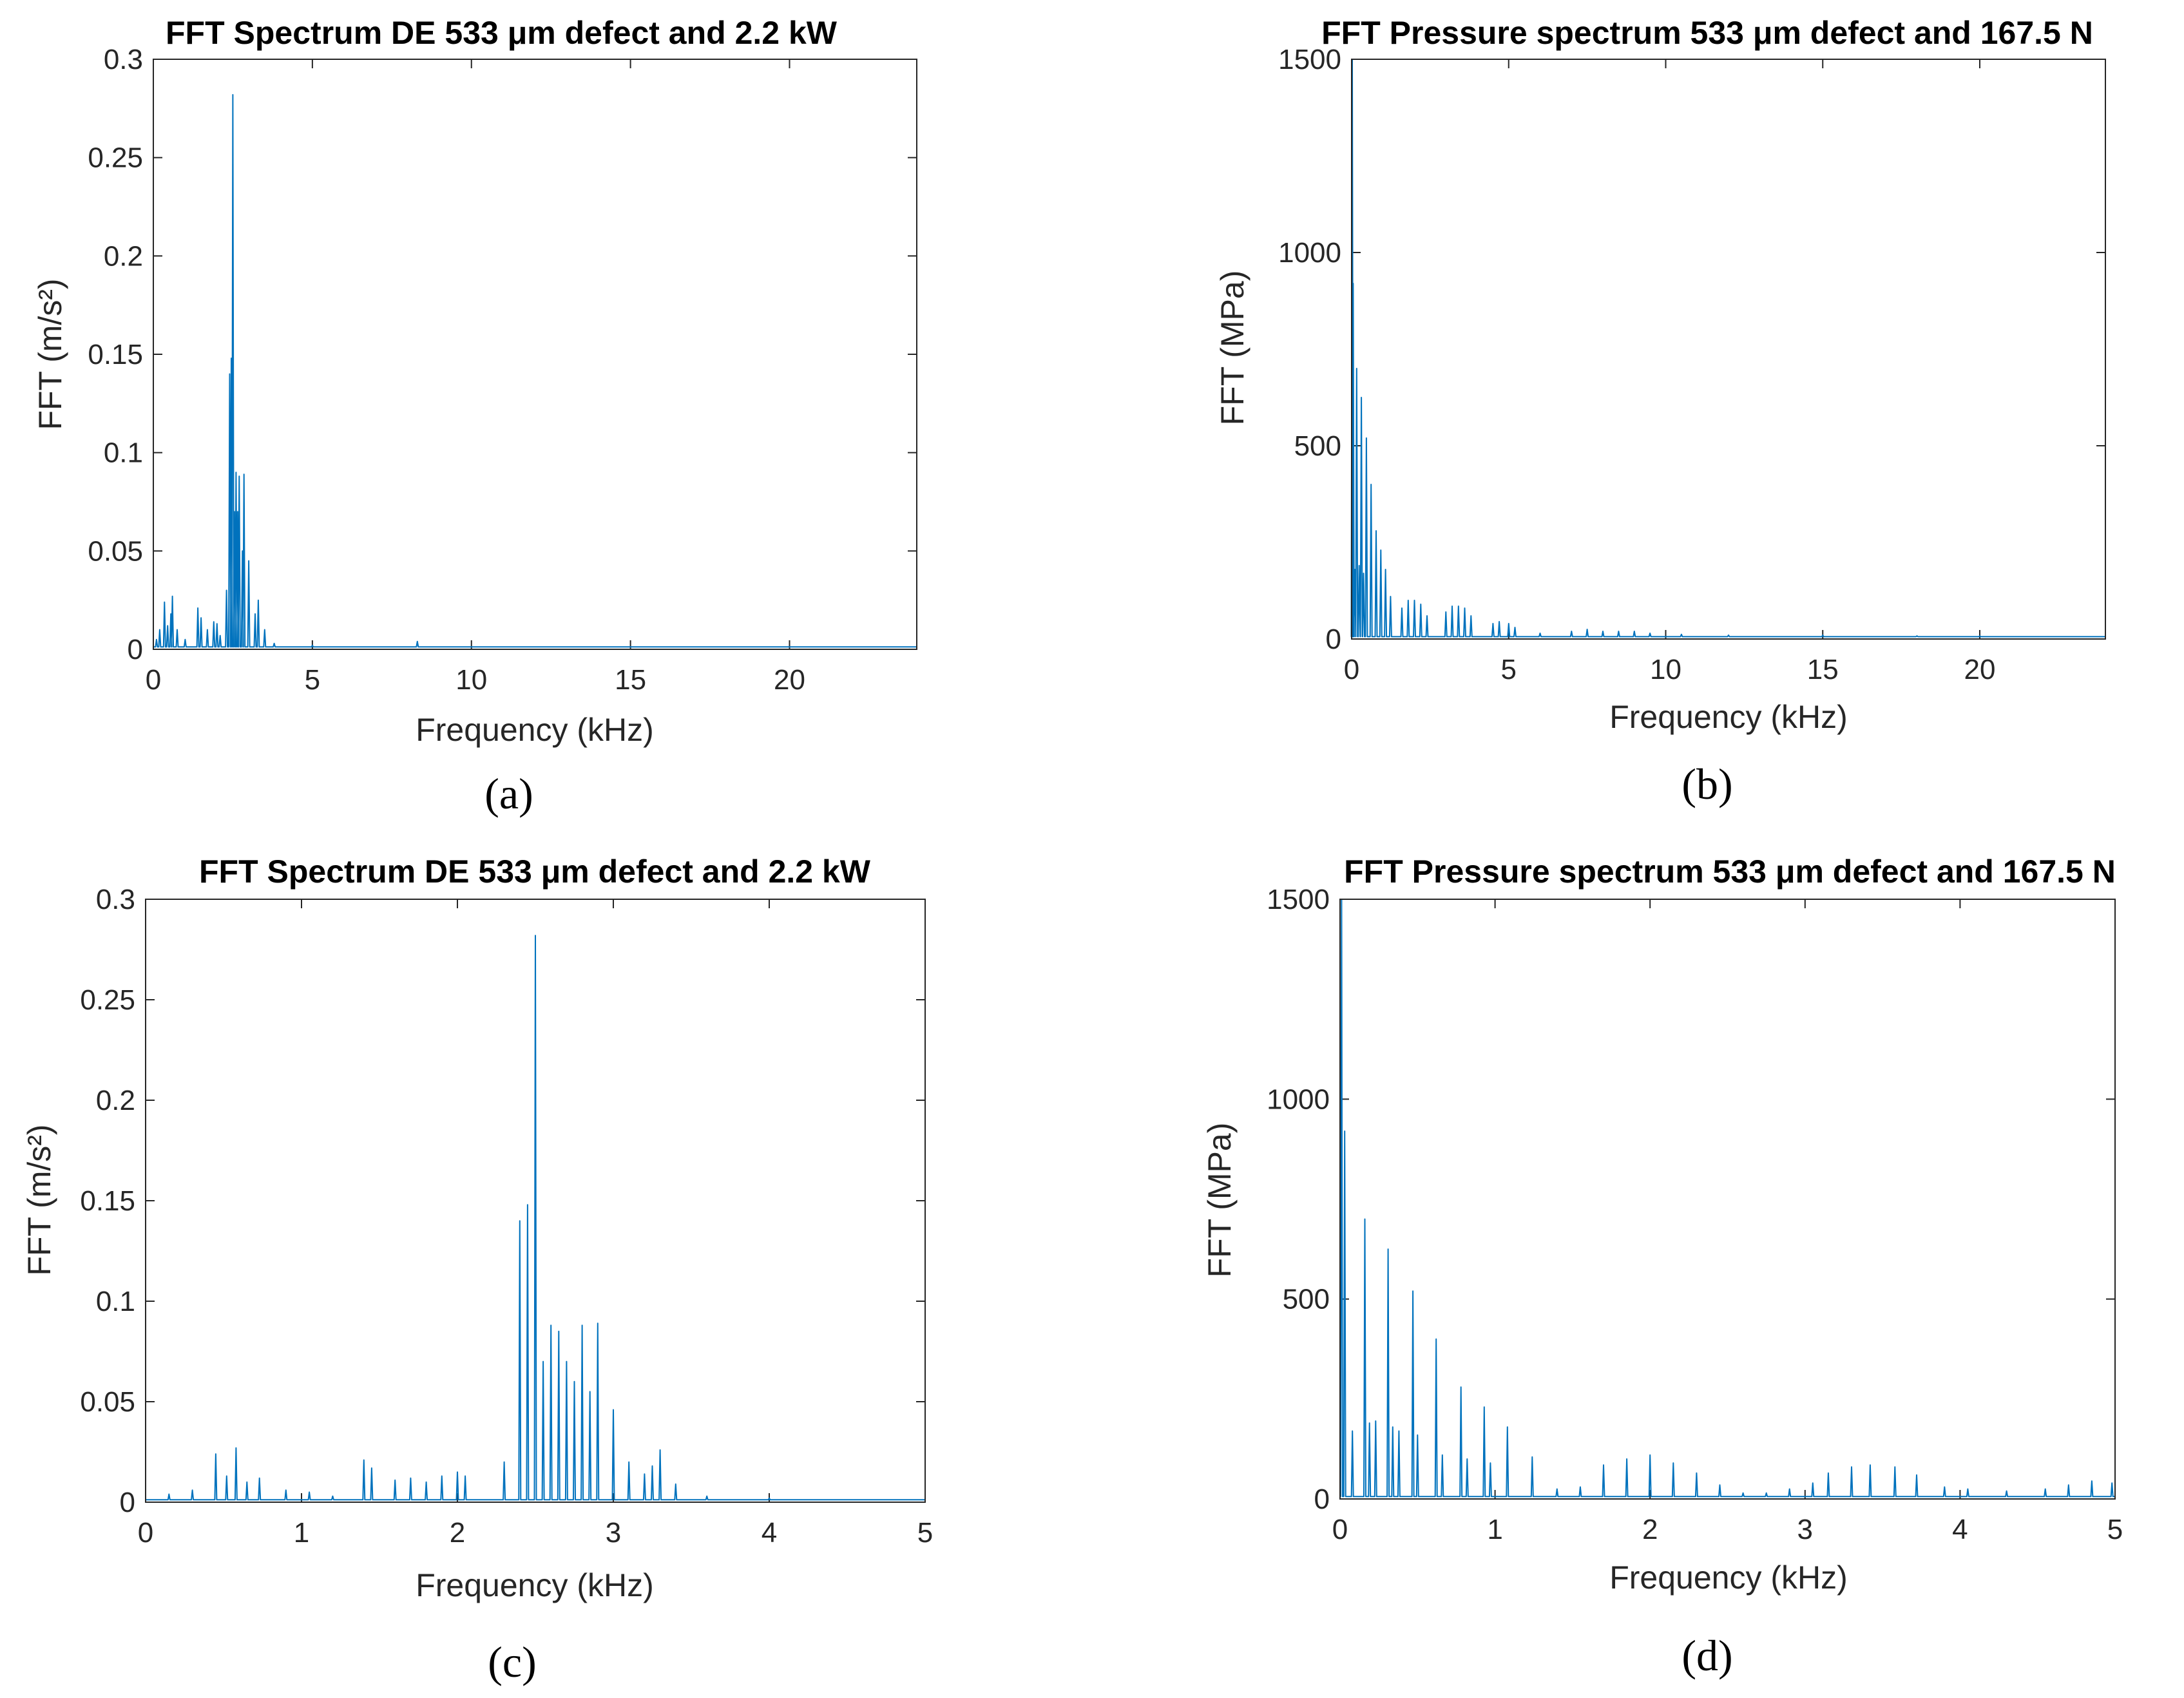 The image size is (2184, 1698). Describe the element at coordinates (1707, 1655) in the screenshot. I see `panel-caption: (d)` at that location.